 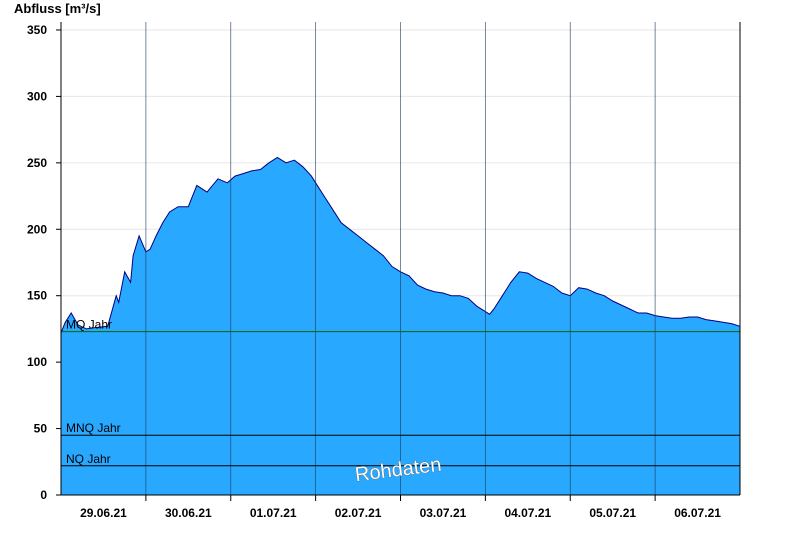 What do you see at coordinates (188, 513) in the screenshot?
I see `x-tick-label: 30.06.21` at bounding box center [188, 513].